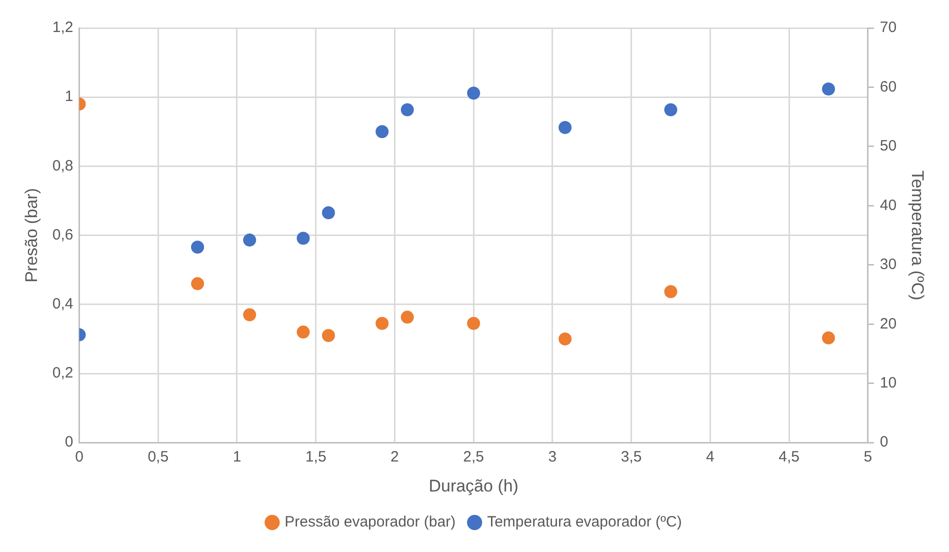 The image size is (949, 552). What do you see at coordinates (473, 486) in the screenshot?
I see `x-axis-title: Duração (h)` at bounding box center [473, 486].